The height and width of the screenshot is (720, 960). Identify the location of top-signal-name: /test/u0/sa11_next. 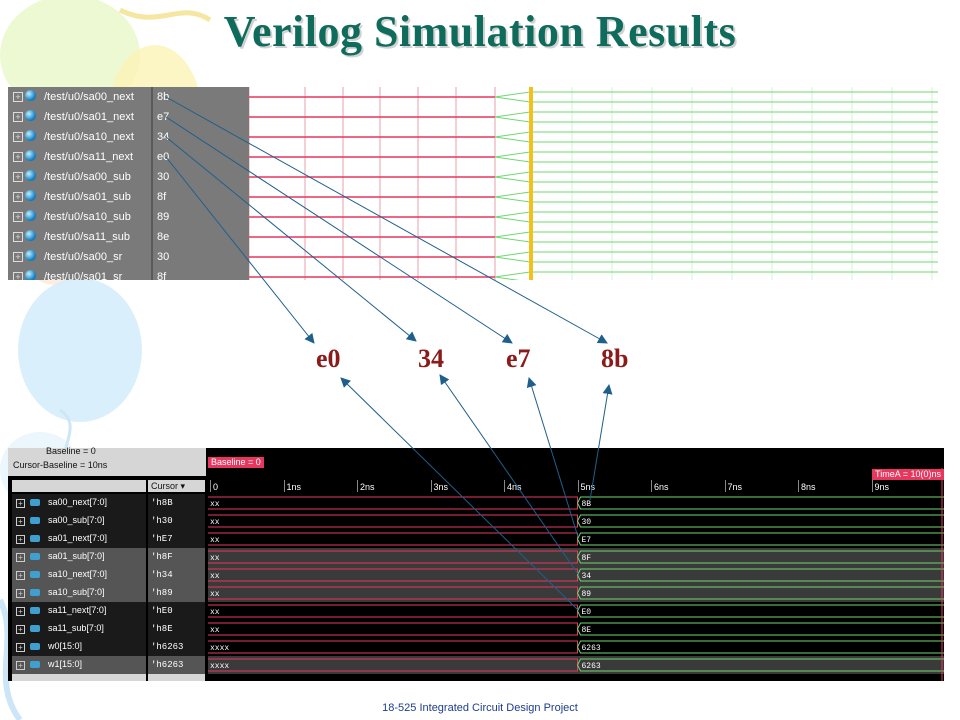
(89, 157).